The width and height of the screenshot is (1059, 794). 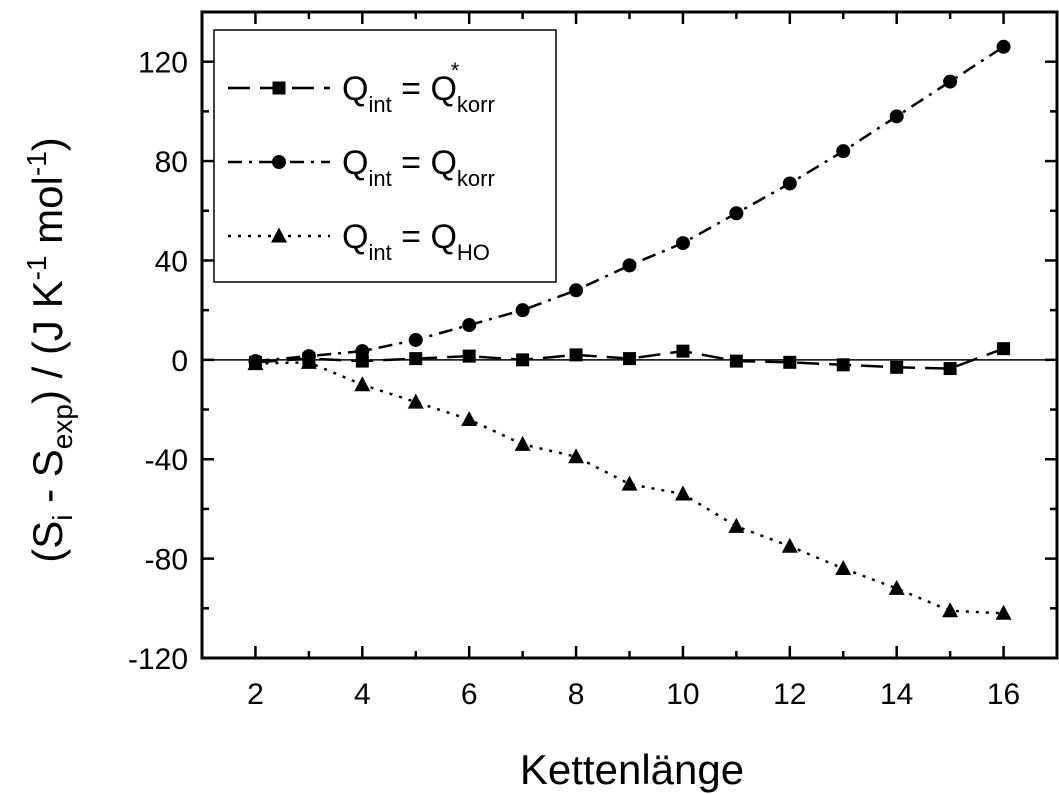 What do you see at coordinates (171, 261) in the screenshot?
I see `y-tick-label: 40` at bounding box center [171, 261].